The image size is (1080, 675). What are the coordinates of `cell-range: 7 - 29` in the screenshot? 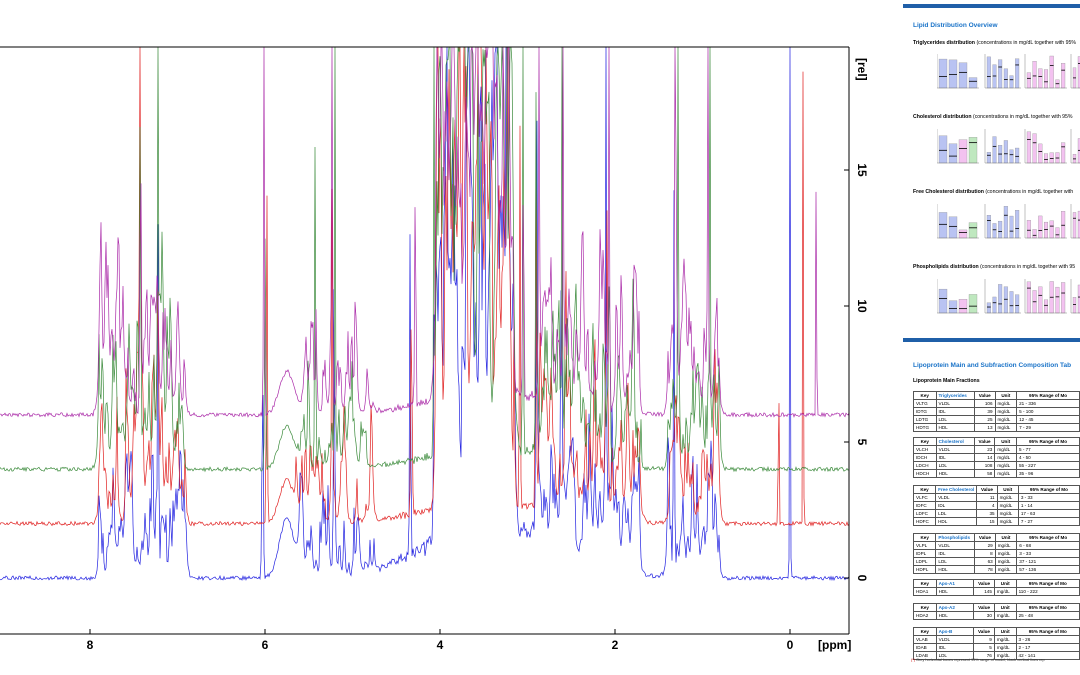 It's located at (1048, 427).